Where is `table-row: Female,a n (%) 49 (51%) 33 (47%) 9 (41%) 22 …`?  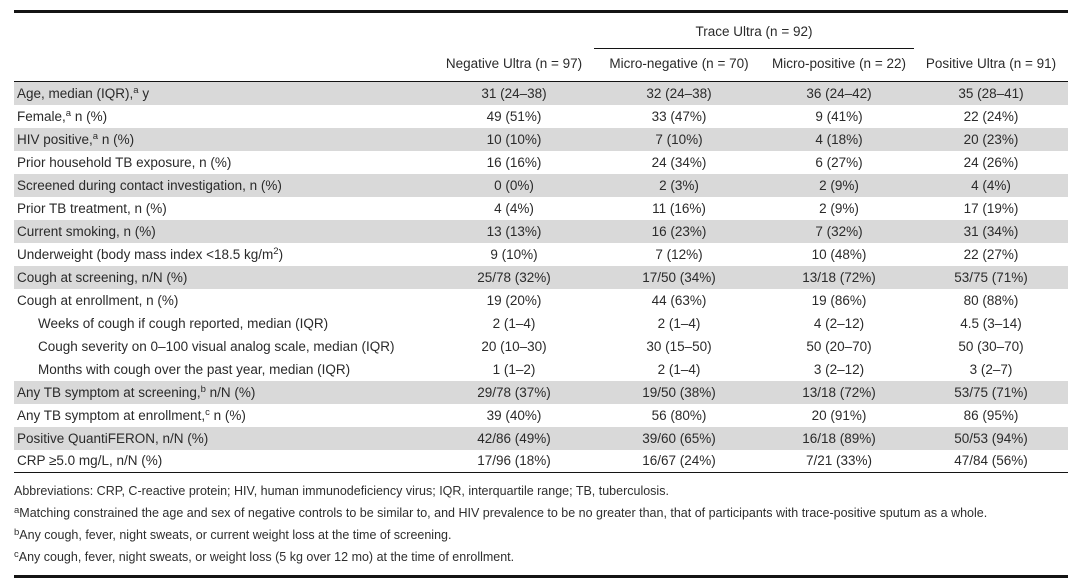
table-row: Female,a n (%) 49 (51%) 33 (47%) 9 (41%) 22 … is located at coordinates (541, 116).